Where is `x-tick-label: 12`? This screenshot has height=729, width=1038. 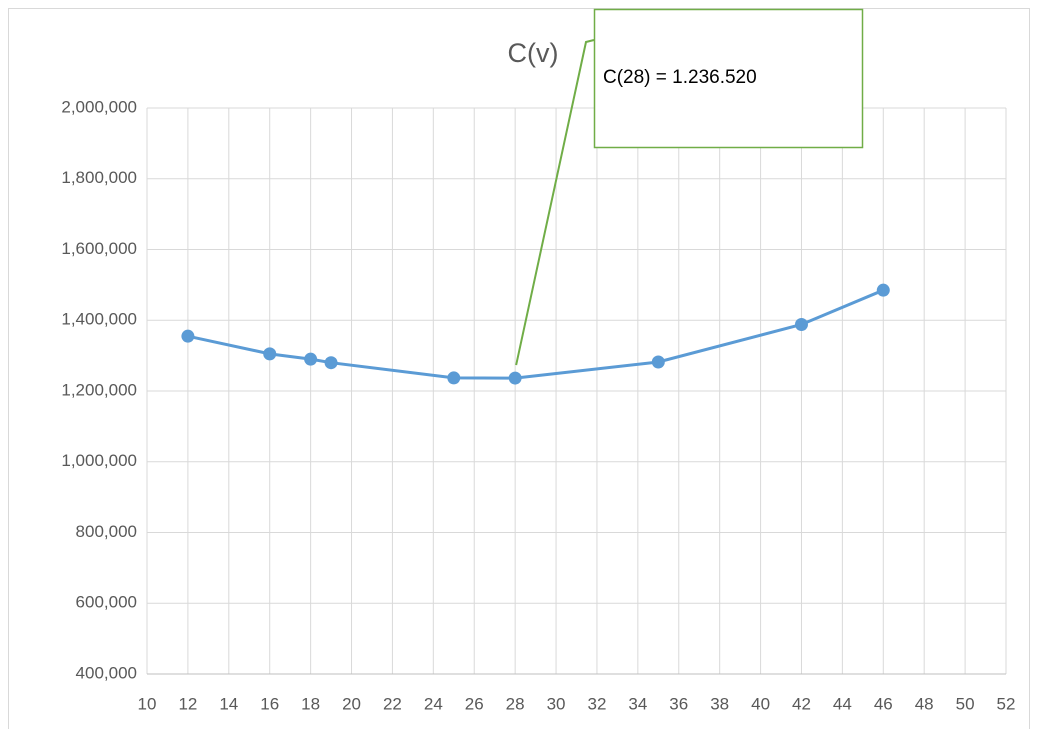 x-tick-label: 12 is located at coordinates (187, 703).